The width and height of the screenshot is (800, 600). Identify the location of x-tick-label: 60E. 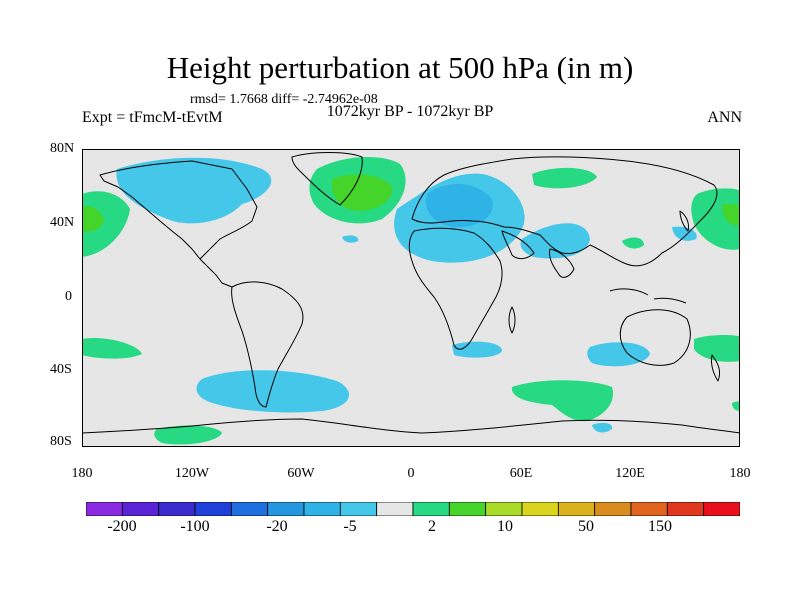
(521, 473).